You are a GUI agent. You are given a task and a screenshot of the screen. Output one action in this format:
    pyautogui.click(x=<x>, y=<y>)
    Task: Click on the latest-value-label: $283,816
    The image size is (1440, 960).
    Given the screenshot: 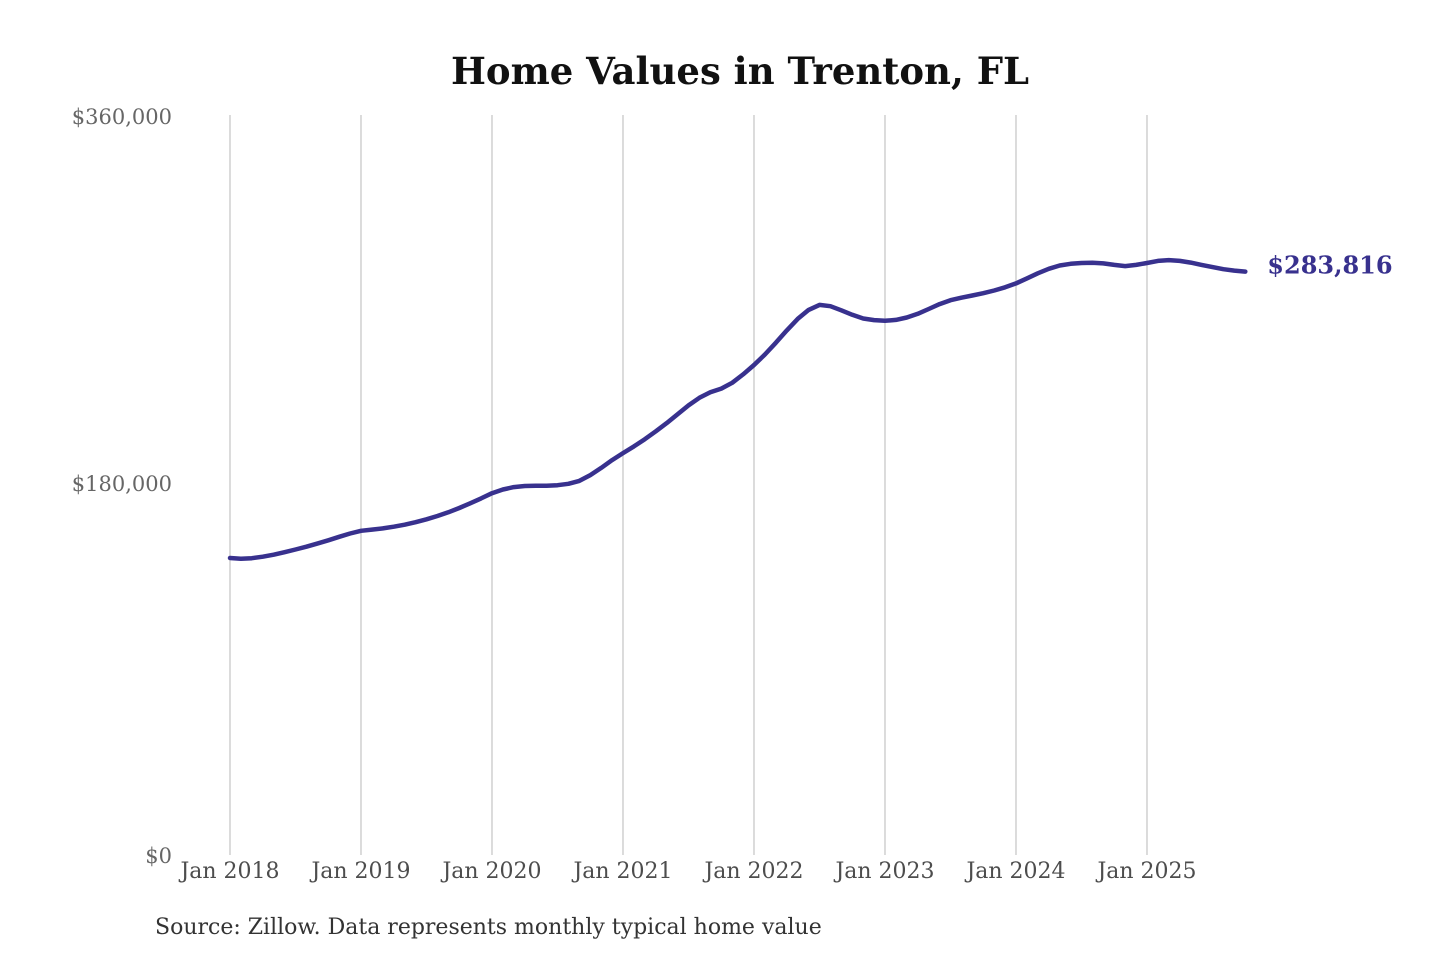 What is the action you would take?
    pyautogui.click(x=1329, y=265)
    